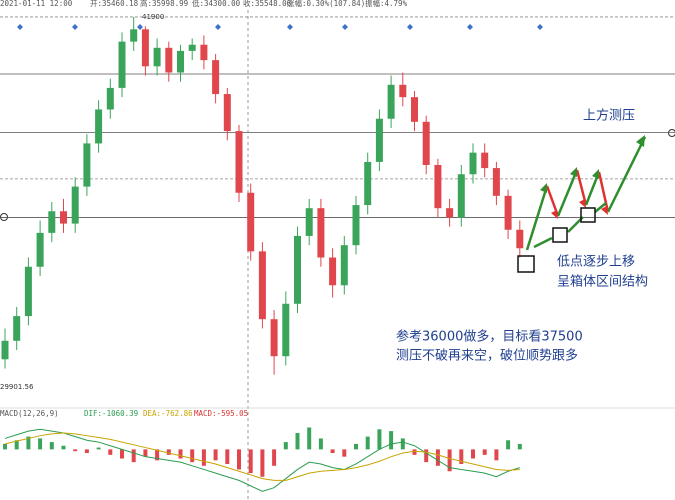 The width and height of the screenshot is (675, 500). What do you see at coordinates (221, 413) in the screenshot?
I see `macd-value: MACD:-595.05` at bounding box center [221, 413].